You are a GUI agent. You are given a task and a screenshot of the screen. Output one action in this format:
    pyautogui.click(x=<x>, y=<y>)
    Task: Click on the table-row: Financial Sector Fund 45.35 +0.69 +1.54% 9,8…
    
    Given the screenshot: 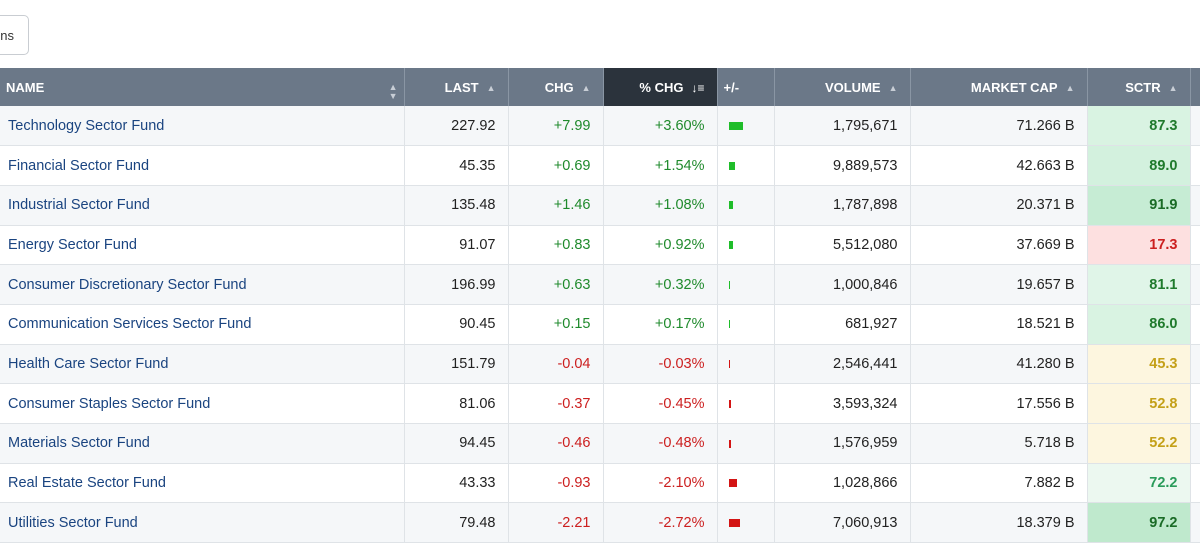 What is the action you would take?
    pyautogui.click(x=600, y=165)
    